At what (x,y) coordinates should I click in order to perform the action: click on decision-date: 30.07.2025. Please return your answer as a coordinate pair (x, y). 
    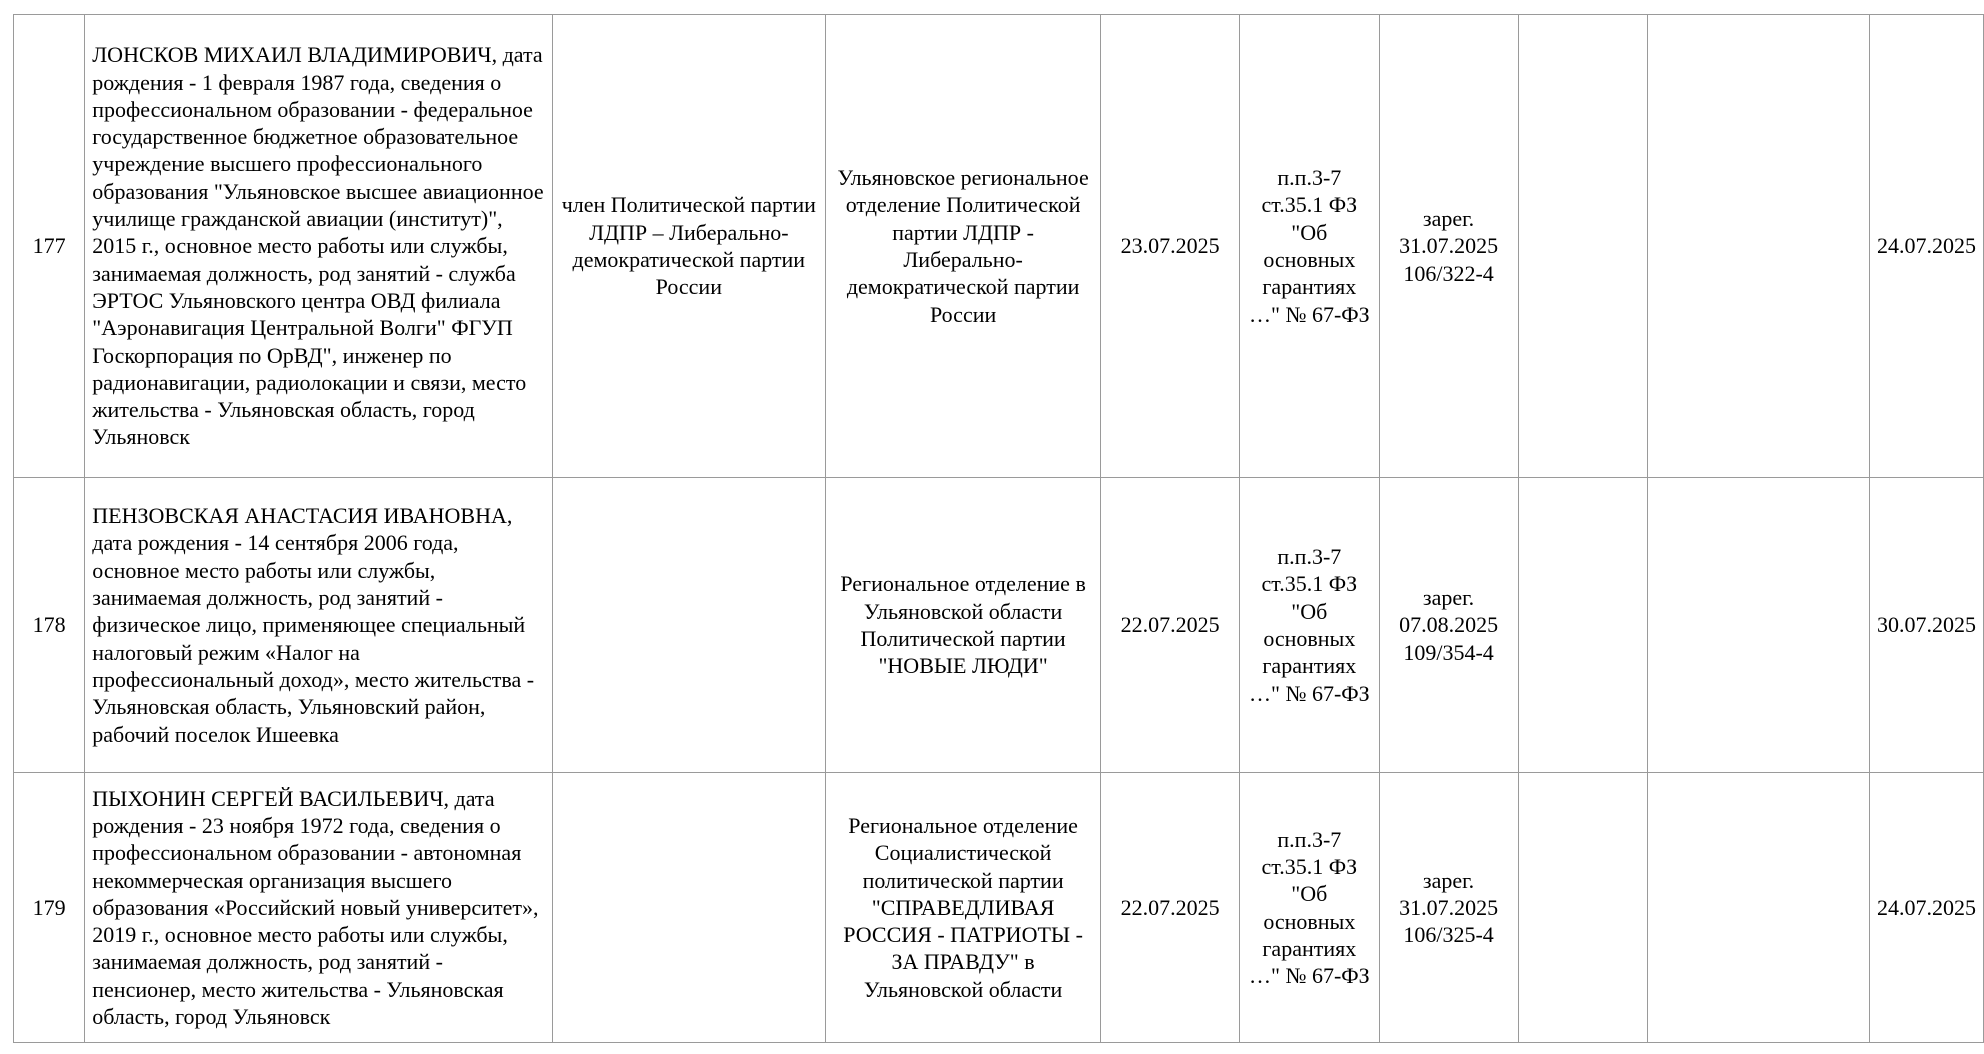
    Looking at the image, I should click on (1926, 625).